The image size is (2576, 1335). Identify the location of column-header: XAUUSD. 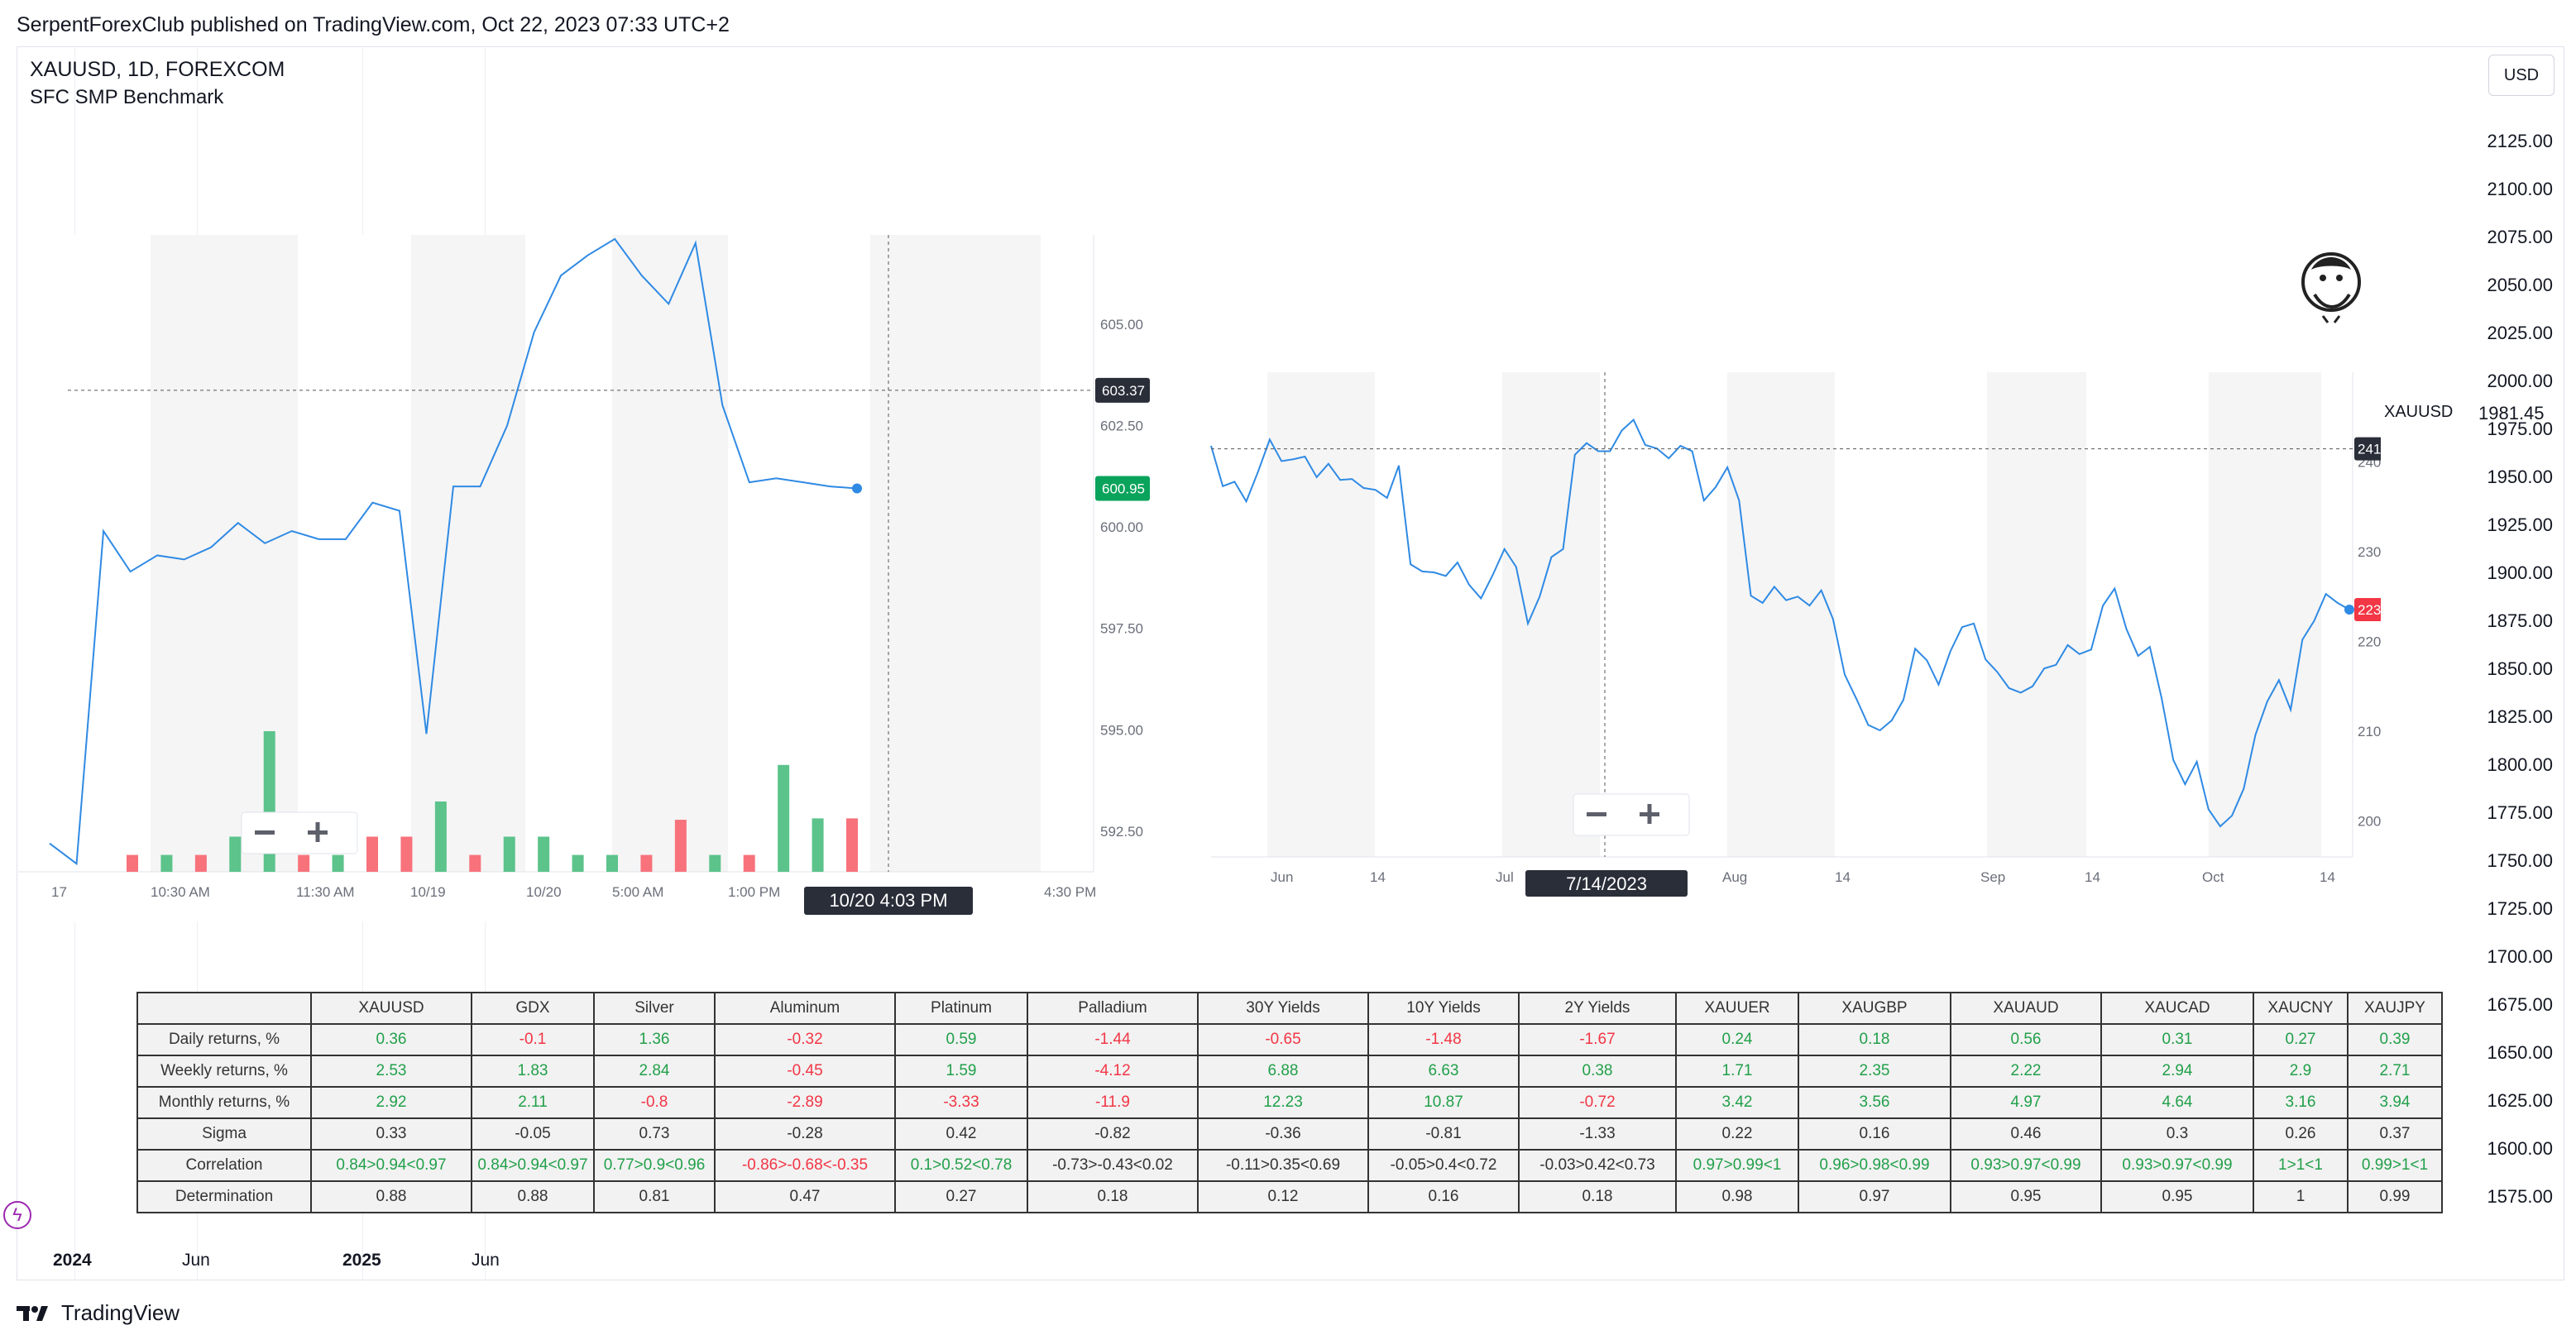
(391, 1009).